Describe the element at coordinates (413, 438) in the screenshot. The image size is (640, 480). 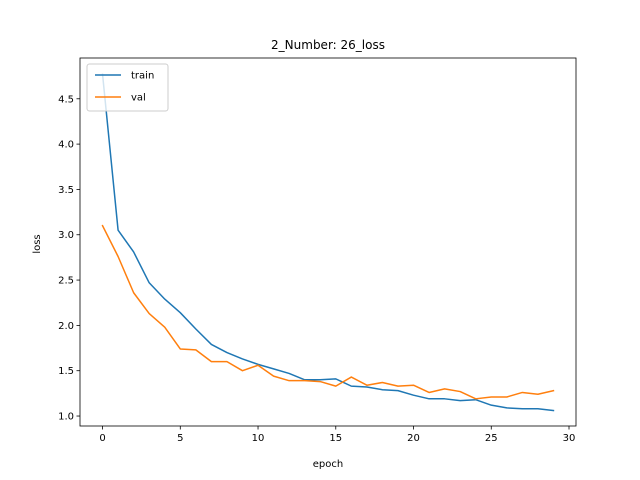
I see `x-tick-label: 20` at that location.